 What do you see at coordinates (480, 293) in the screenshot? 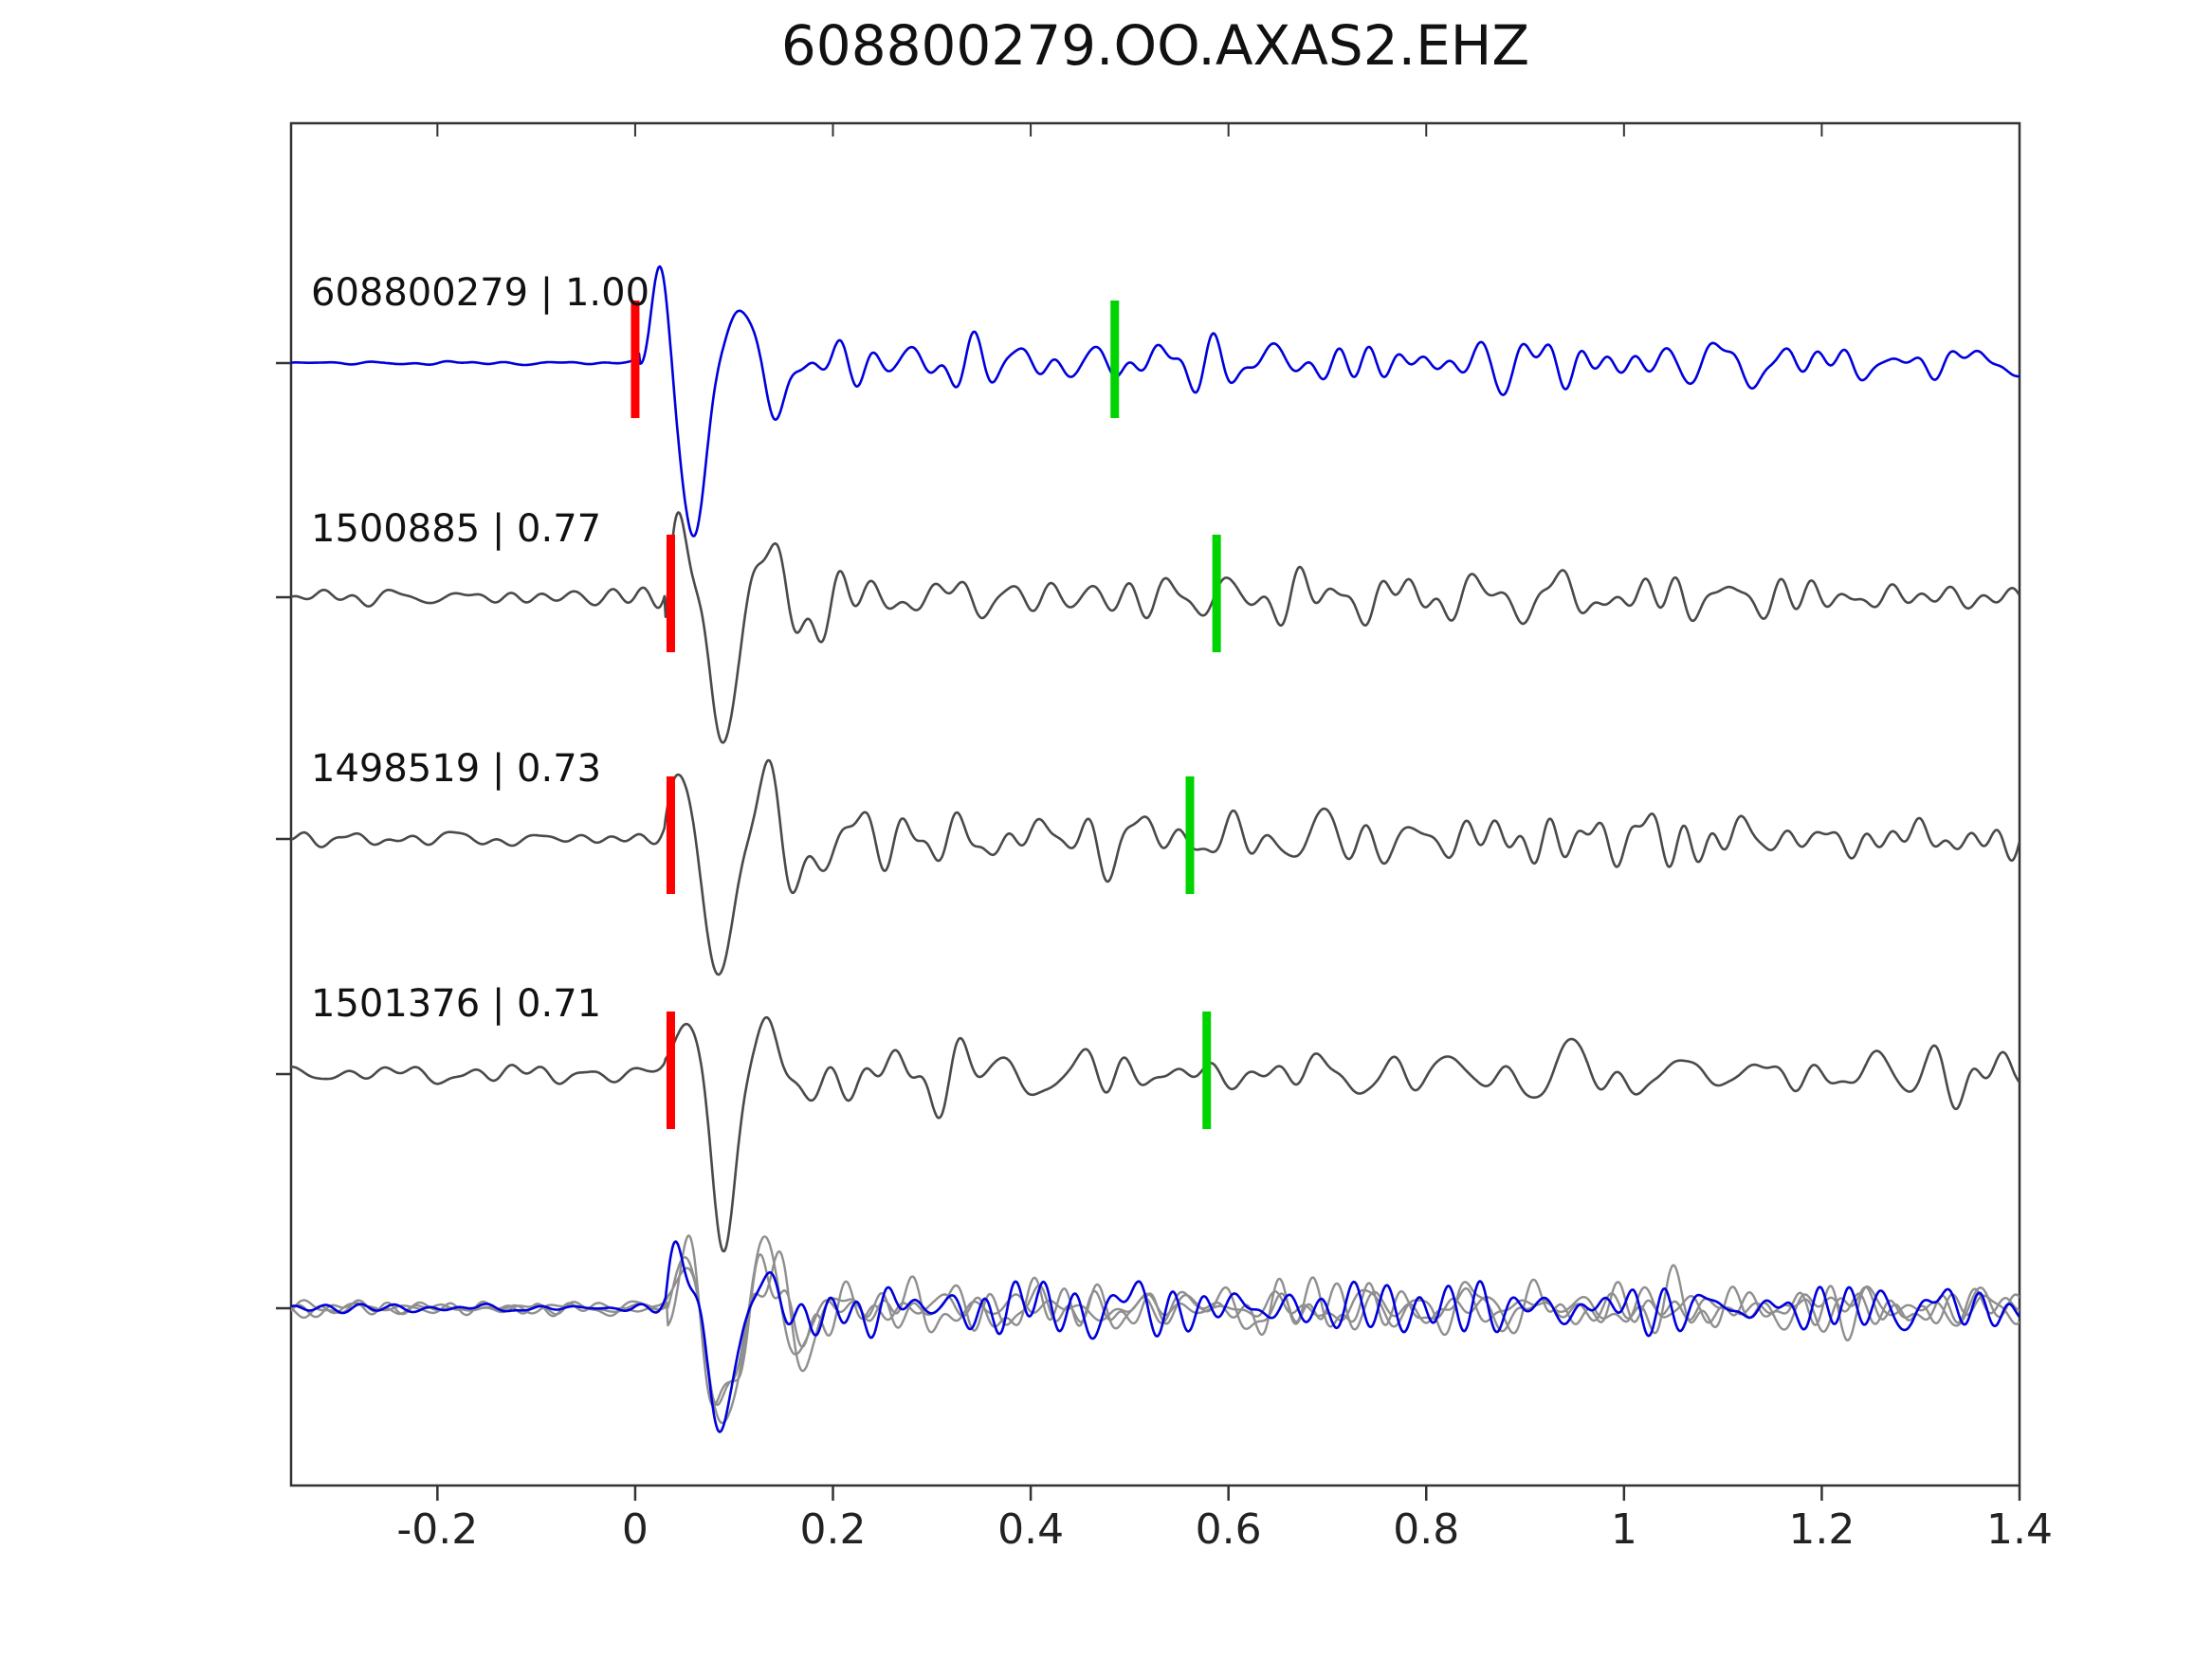
I see `trace-label-template: 608800279 | 1.00` at bounding box center [480, 293].